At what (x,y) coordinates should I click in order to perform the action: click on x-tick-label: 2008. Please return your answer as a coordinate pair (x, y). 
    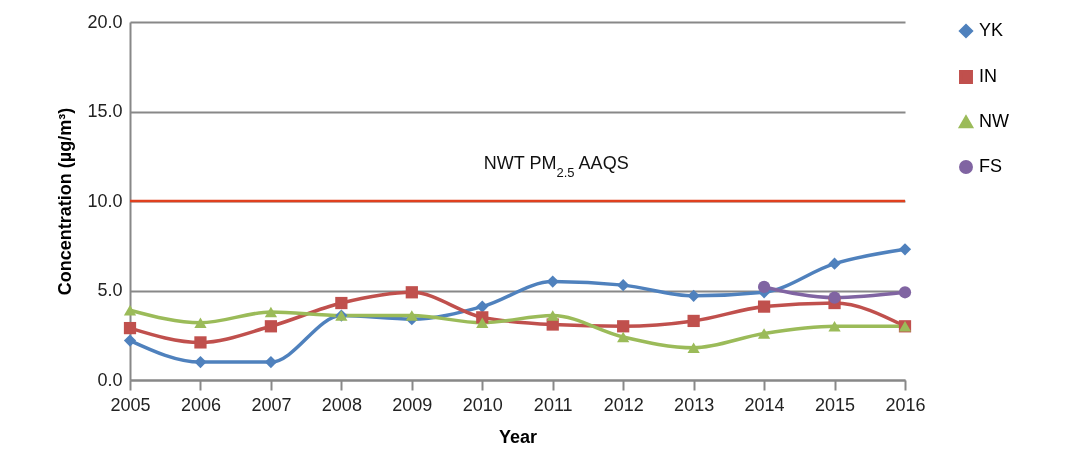
    Looking at the image, I should click on (341, 404).